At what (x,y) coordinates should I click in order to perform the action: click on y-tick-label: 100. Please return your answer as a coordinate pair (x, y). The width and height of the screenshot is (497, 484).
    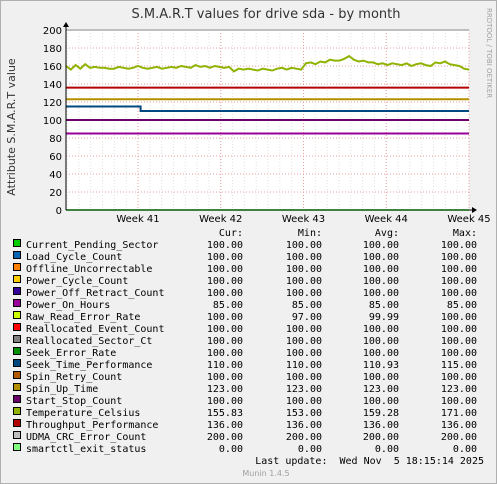
    Looking at the image, I should click on (52, 121).